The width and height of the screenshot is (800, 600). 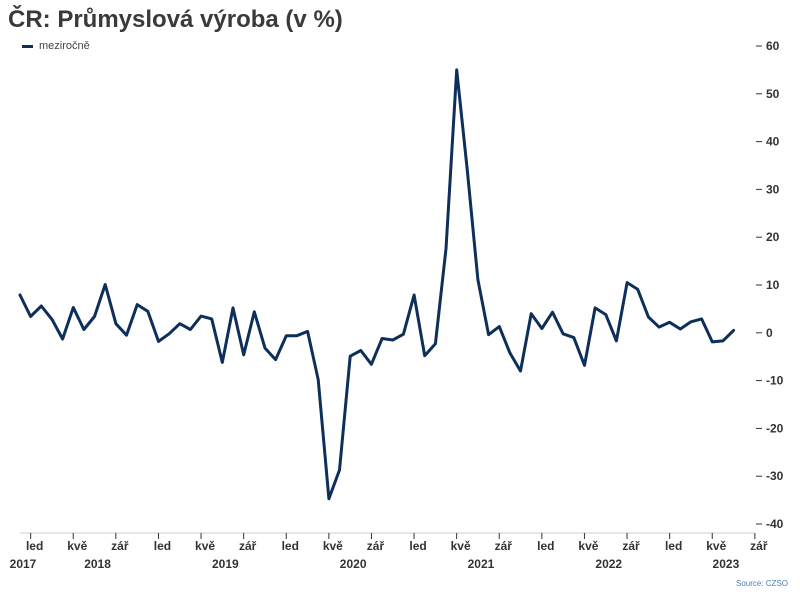 What do you see at coordinates (773, 142) in the screenshot?
I see `y-tick-label: 40` at bounding box center [773, 142].